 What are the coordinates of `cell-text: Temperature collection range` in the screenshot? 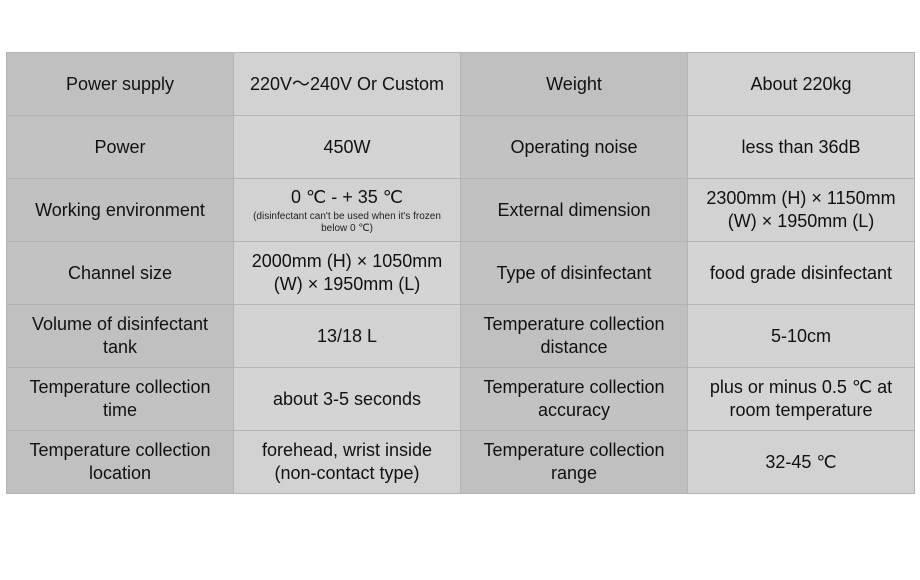 It's located at (574, 461).